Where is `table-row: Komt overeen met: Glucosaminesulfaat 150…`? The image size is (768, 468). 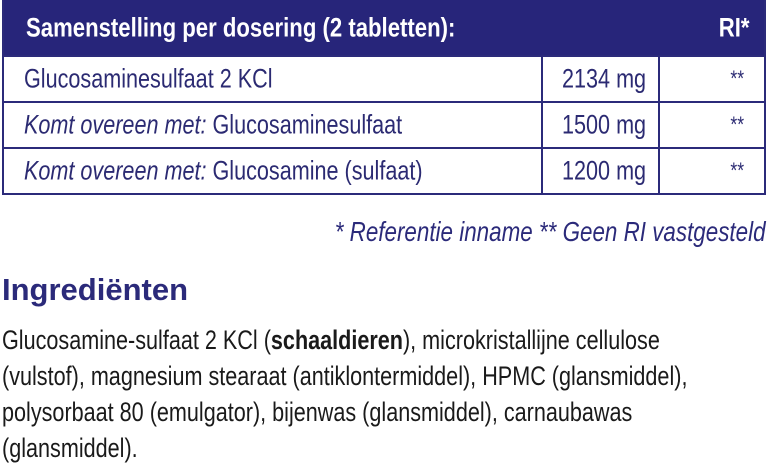 table-row: Komt overeen met: Glucosaminesulfaat 150… is located at coordinates (384, 124).